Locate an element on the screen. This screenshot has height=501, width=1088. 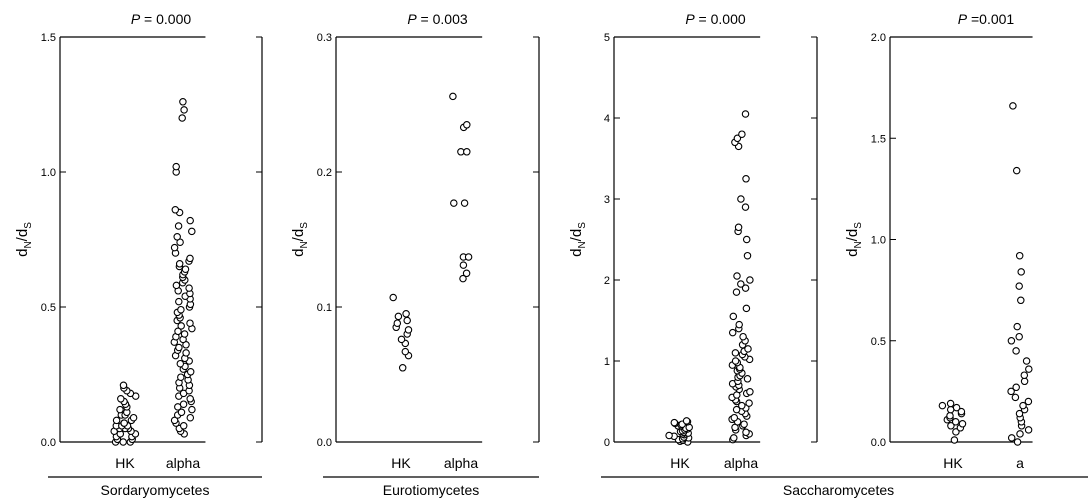
group-1: Sordaryomycetes is located at coordinates (155, 487).